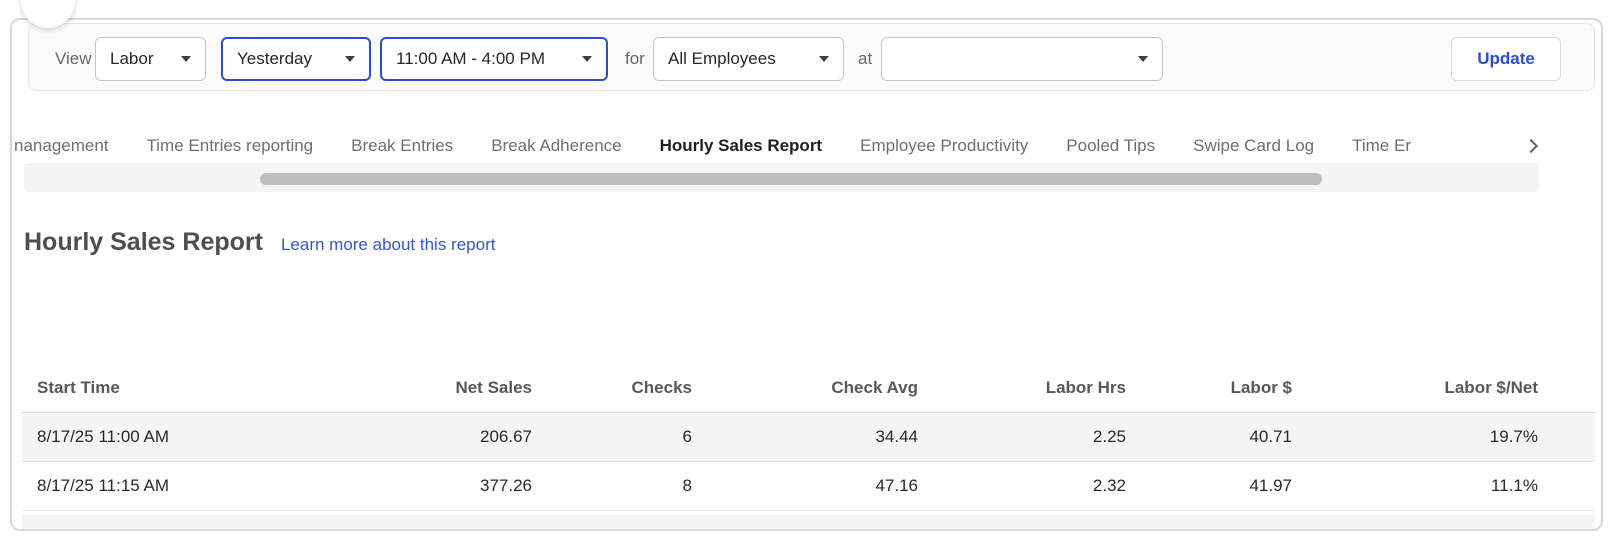 The height and width of the screenshot is (544, 1616). What do you see at coordinates (1111, 145) in the screenshot?
I see `tab-pooled-tips: Pooled Tips` at bounding box center [1111, 145].